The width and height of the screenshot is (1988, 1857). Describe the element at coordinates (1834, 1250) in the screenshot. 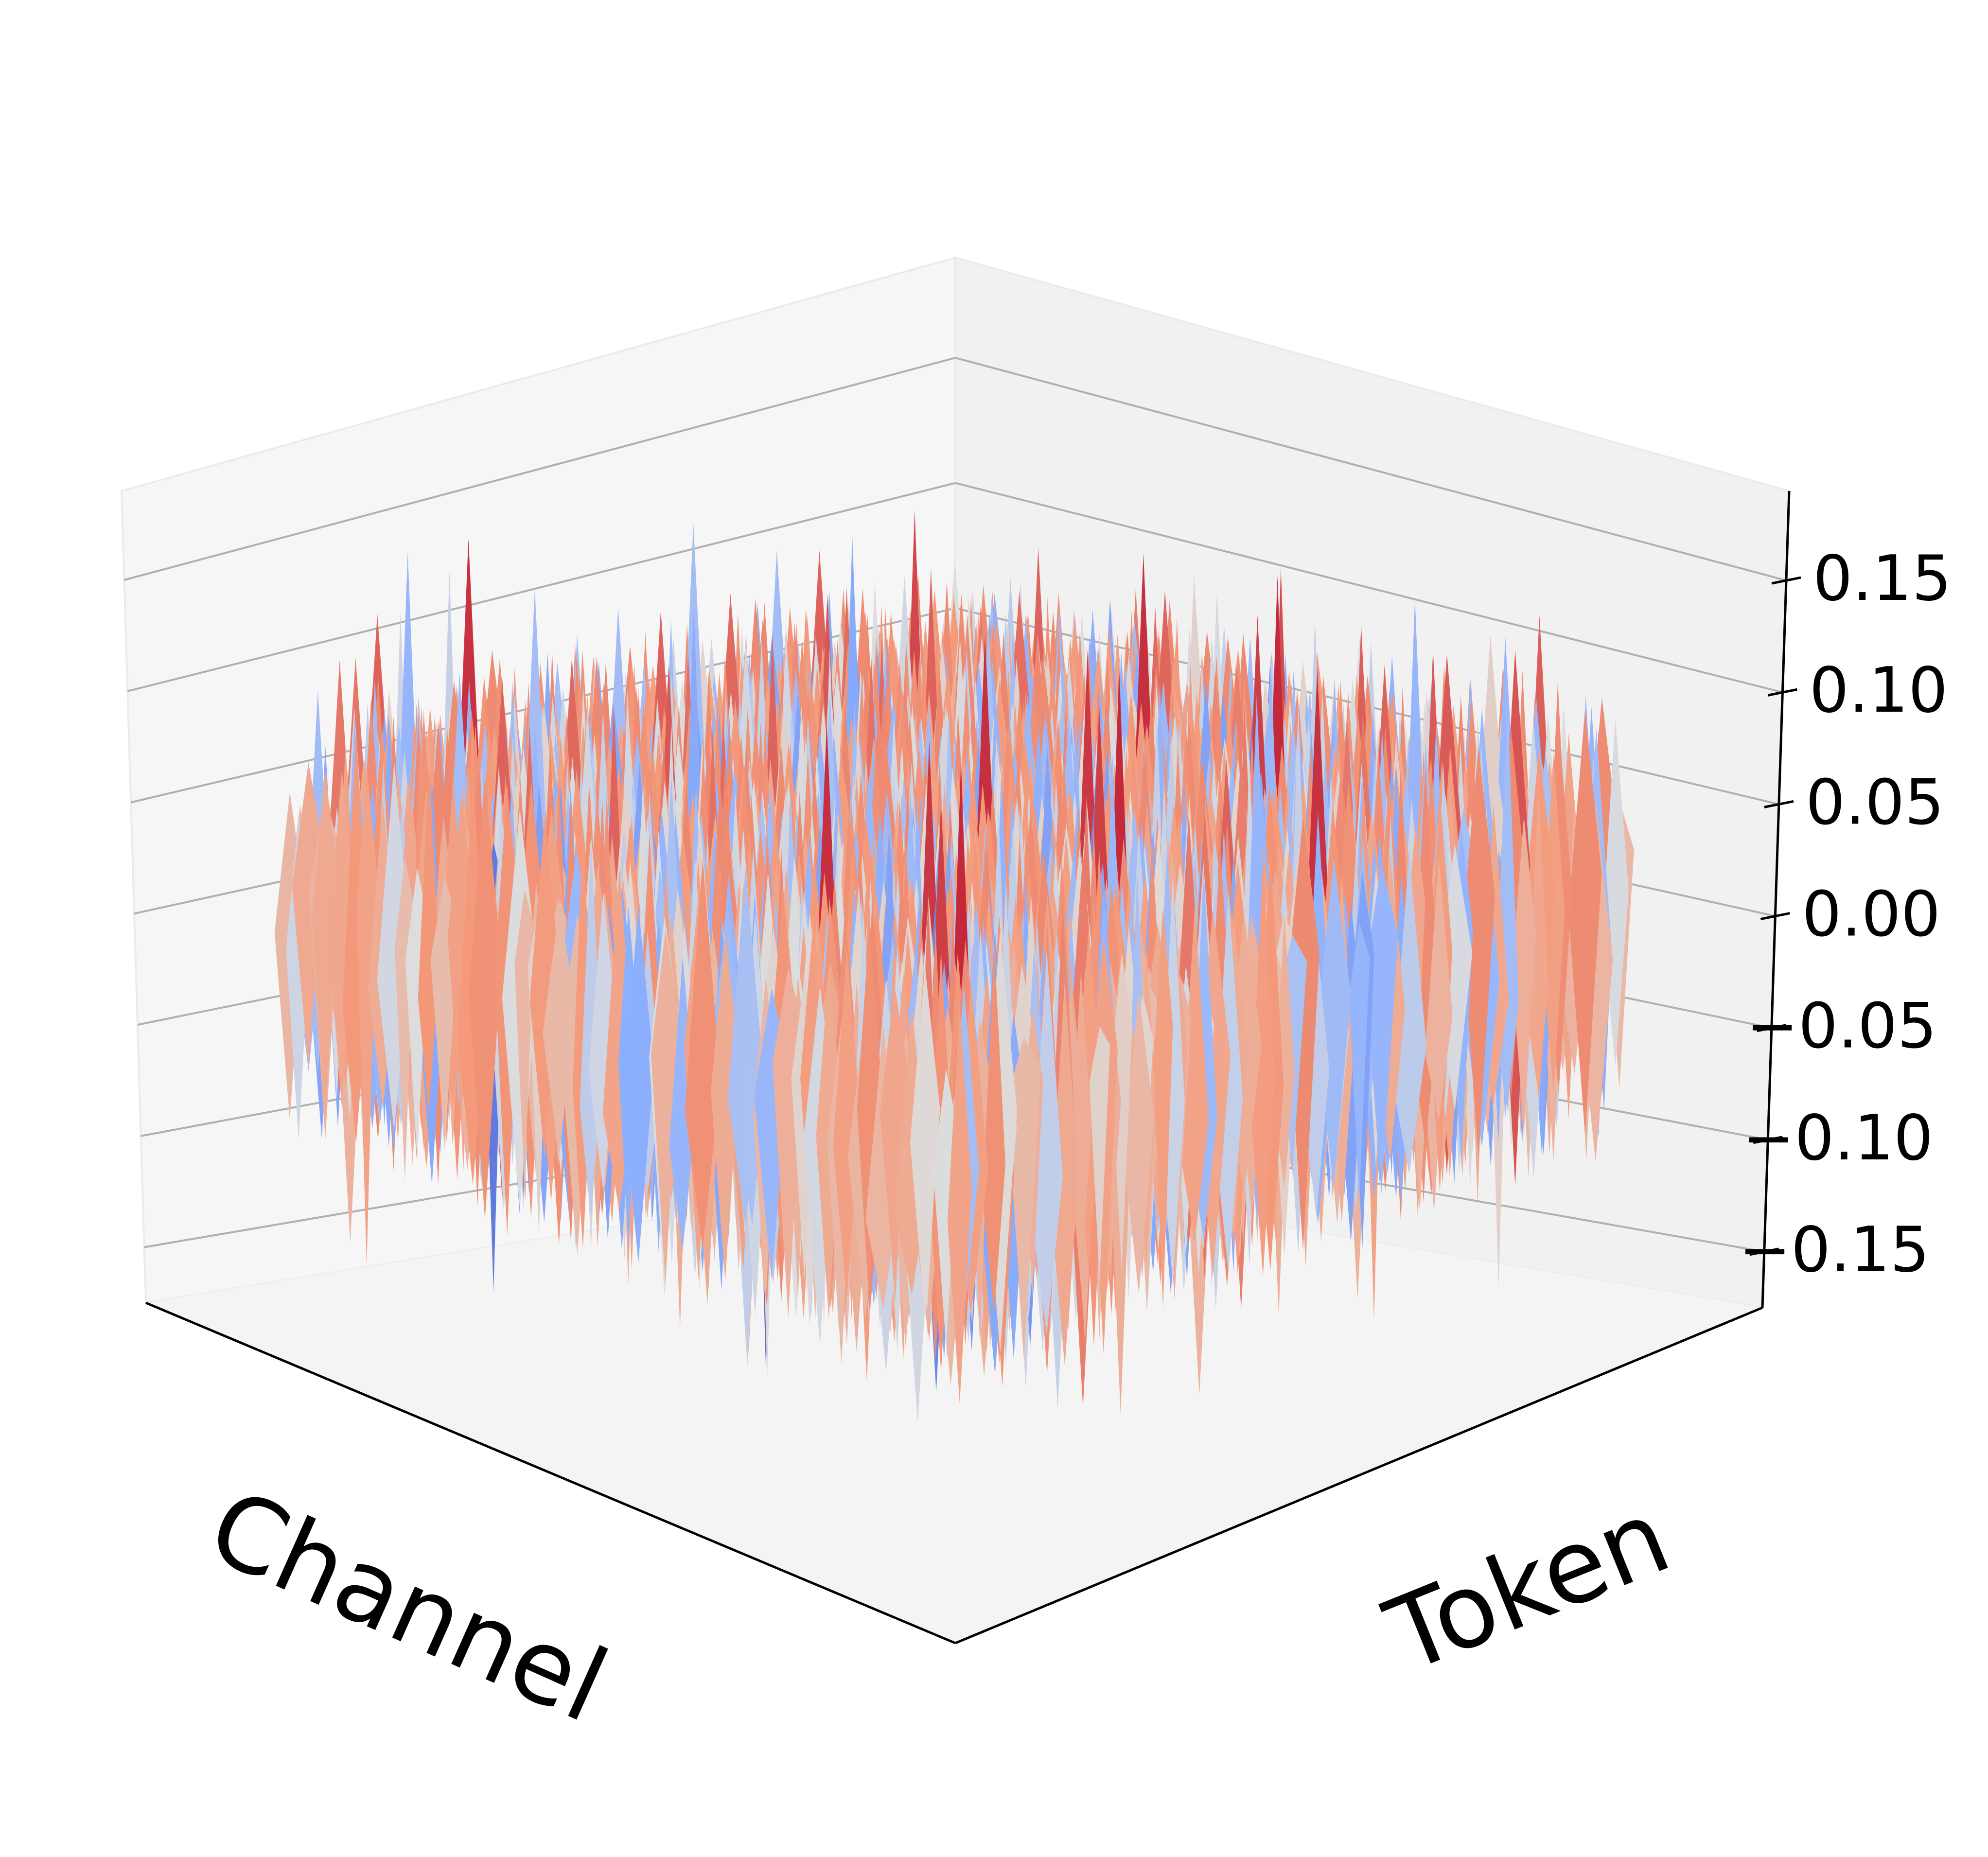

I see `z-tick-label: −0.15` at that location.